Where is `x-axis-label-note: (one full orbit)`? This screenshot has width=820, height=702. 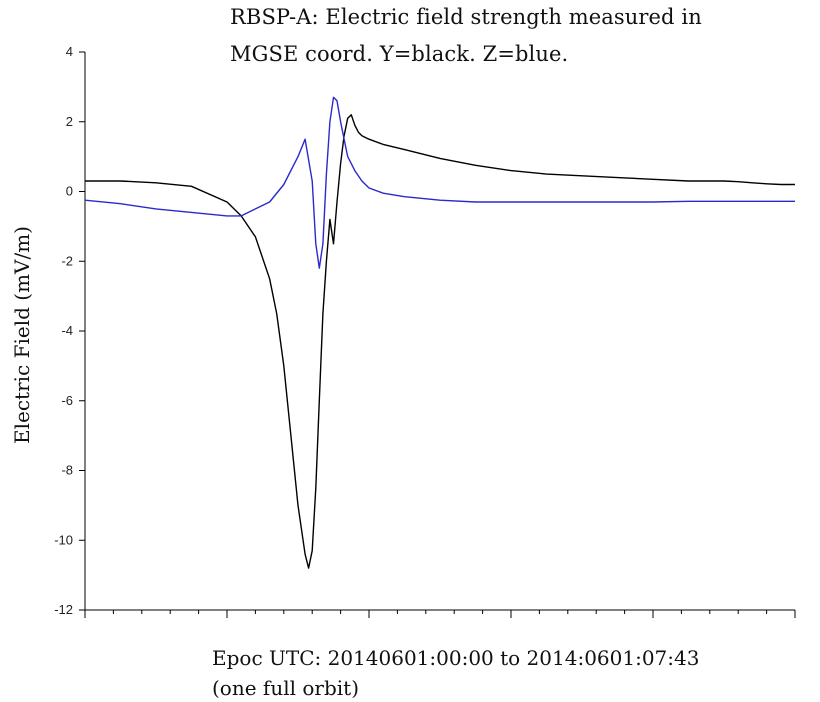 x-axis-label-note: (one full orbit) is located at coordinates (285, 688).